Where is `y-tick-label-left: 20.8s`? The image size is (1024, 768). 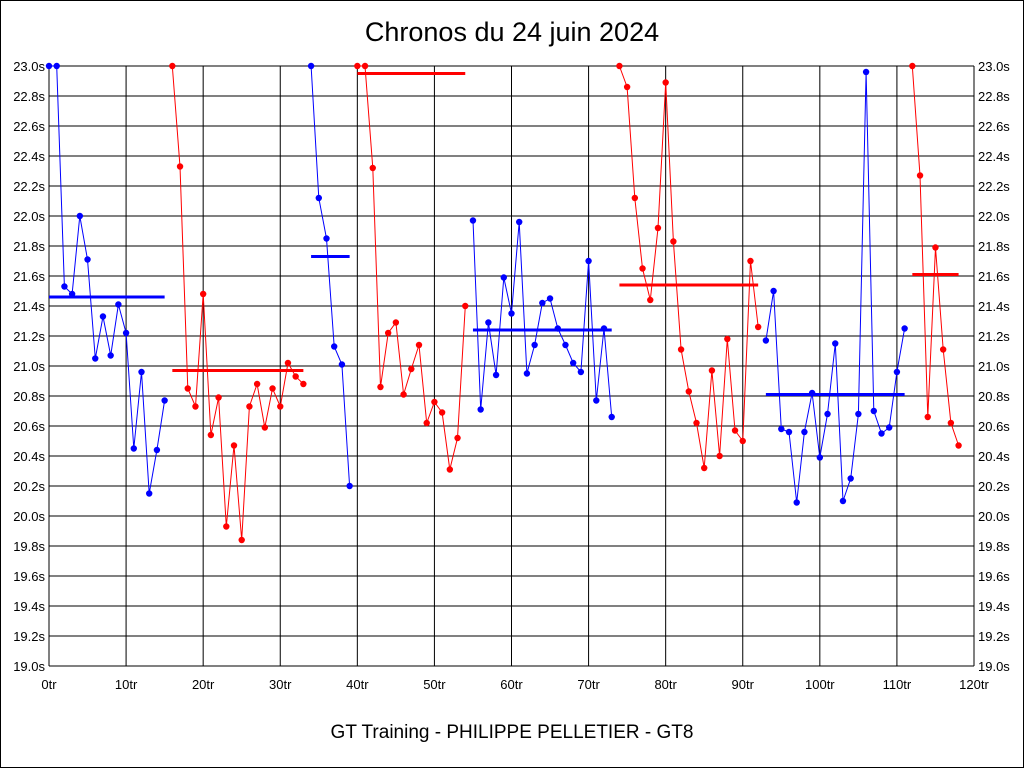
y-tick-label-left: 20.8s is located at coordinates (29, 396).